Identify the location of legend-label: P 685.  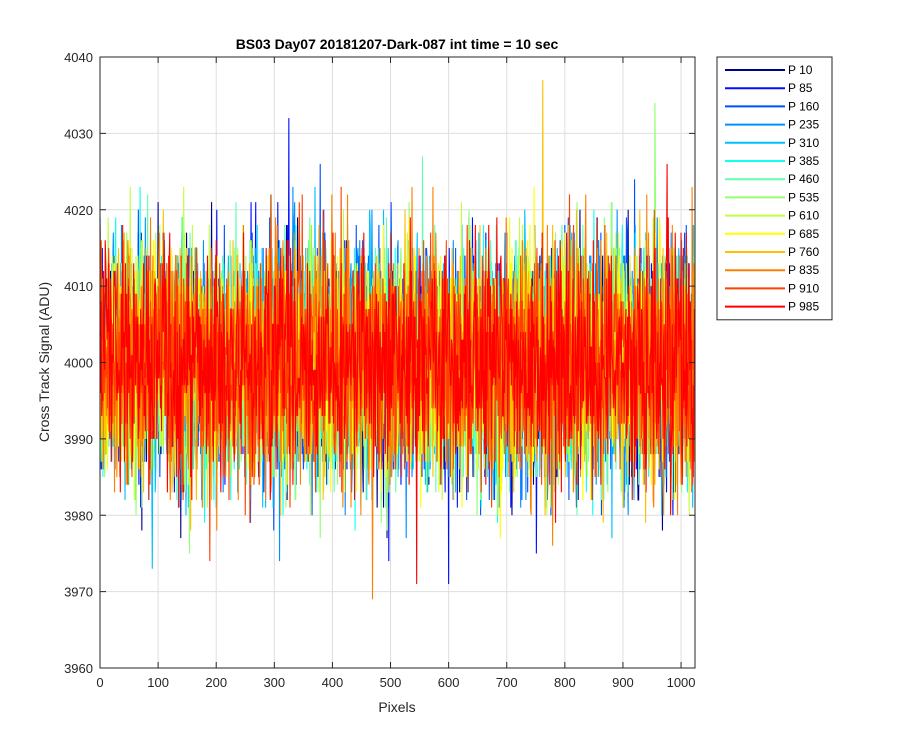
(803, 234).